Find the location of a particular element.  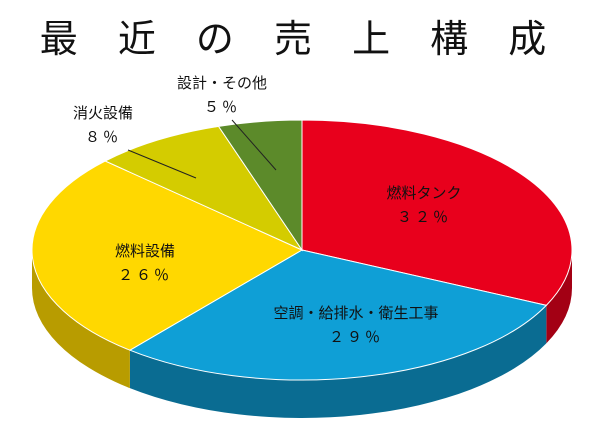

slice-label-5: 設計・その他 is located at coordinates (222, 83).